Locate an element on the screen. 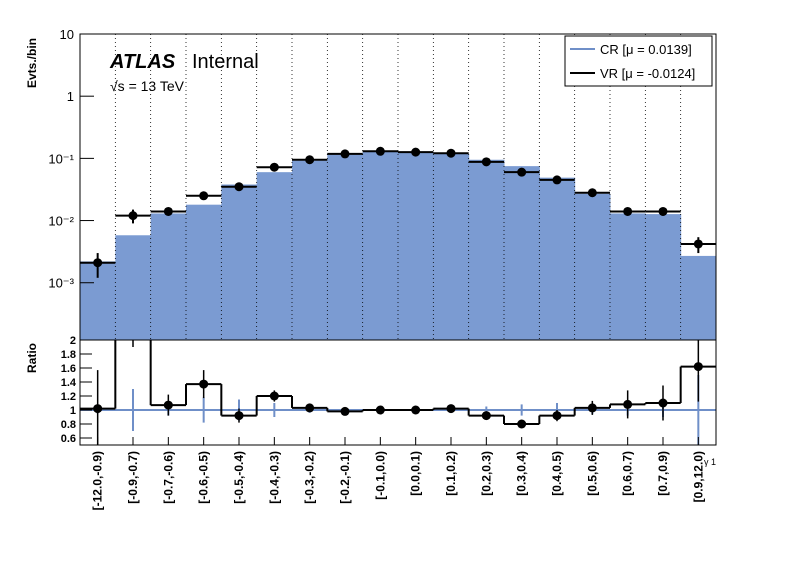 The image size is (796, 572). ratio-y-tick-label: 1.8 is located at coordinates (68, 355).